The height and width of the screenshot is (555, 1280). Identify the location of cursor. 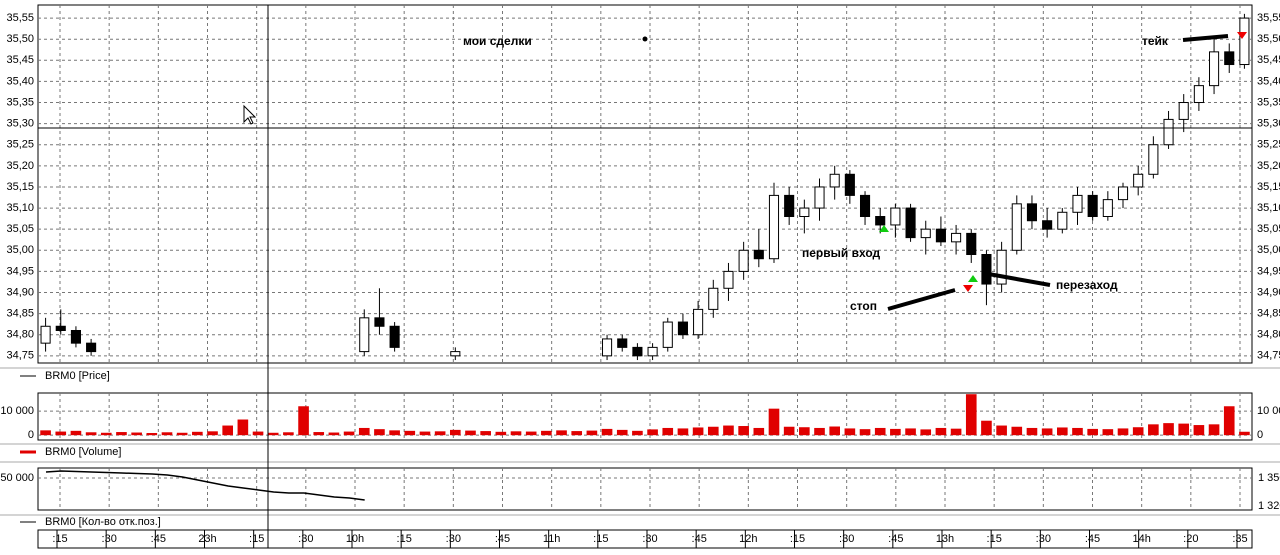
(250, 114).